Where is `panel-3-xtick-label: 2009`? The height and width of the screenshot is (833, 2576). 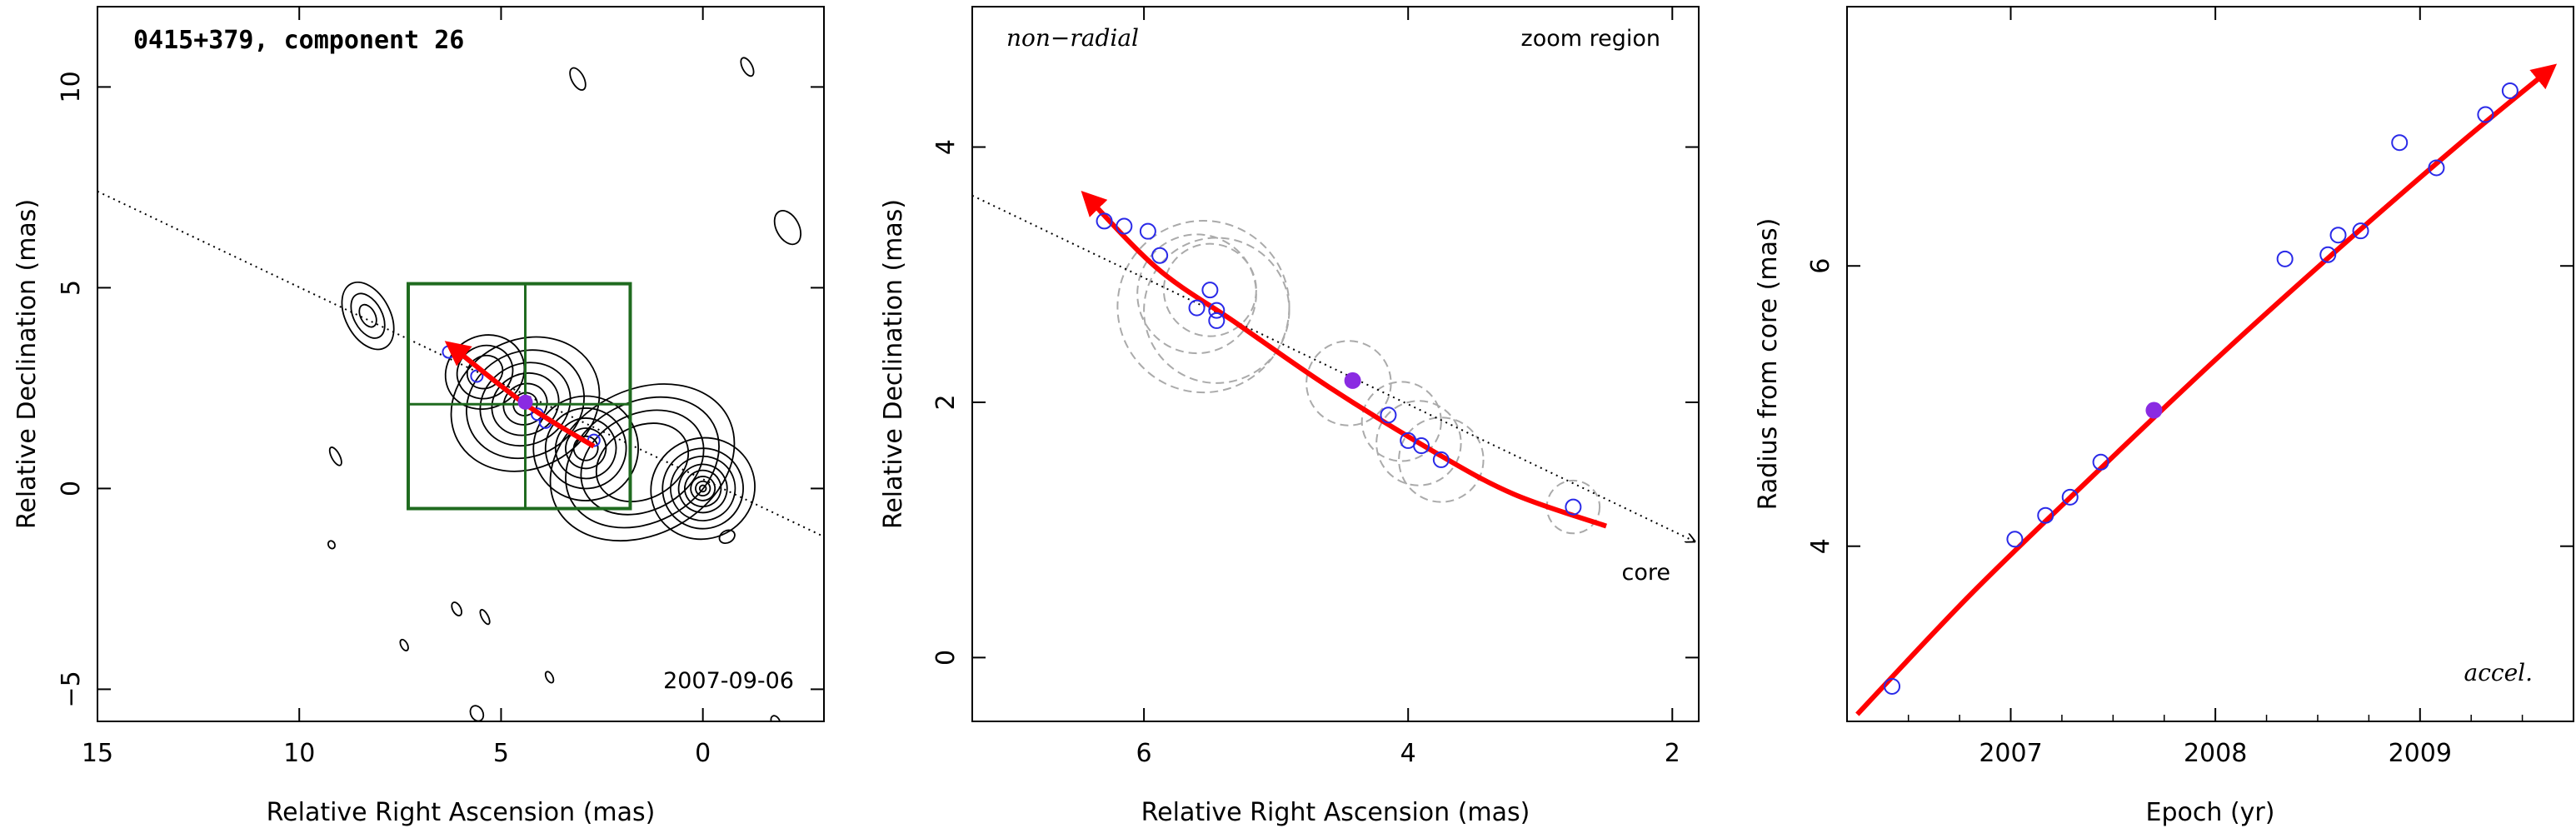
panel-3-xtick-label: 2009 is located at coordinates (2420, 753).